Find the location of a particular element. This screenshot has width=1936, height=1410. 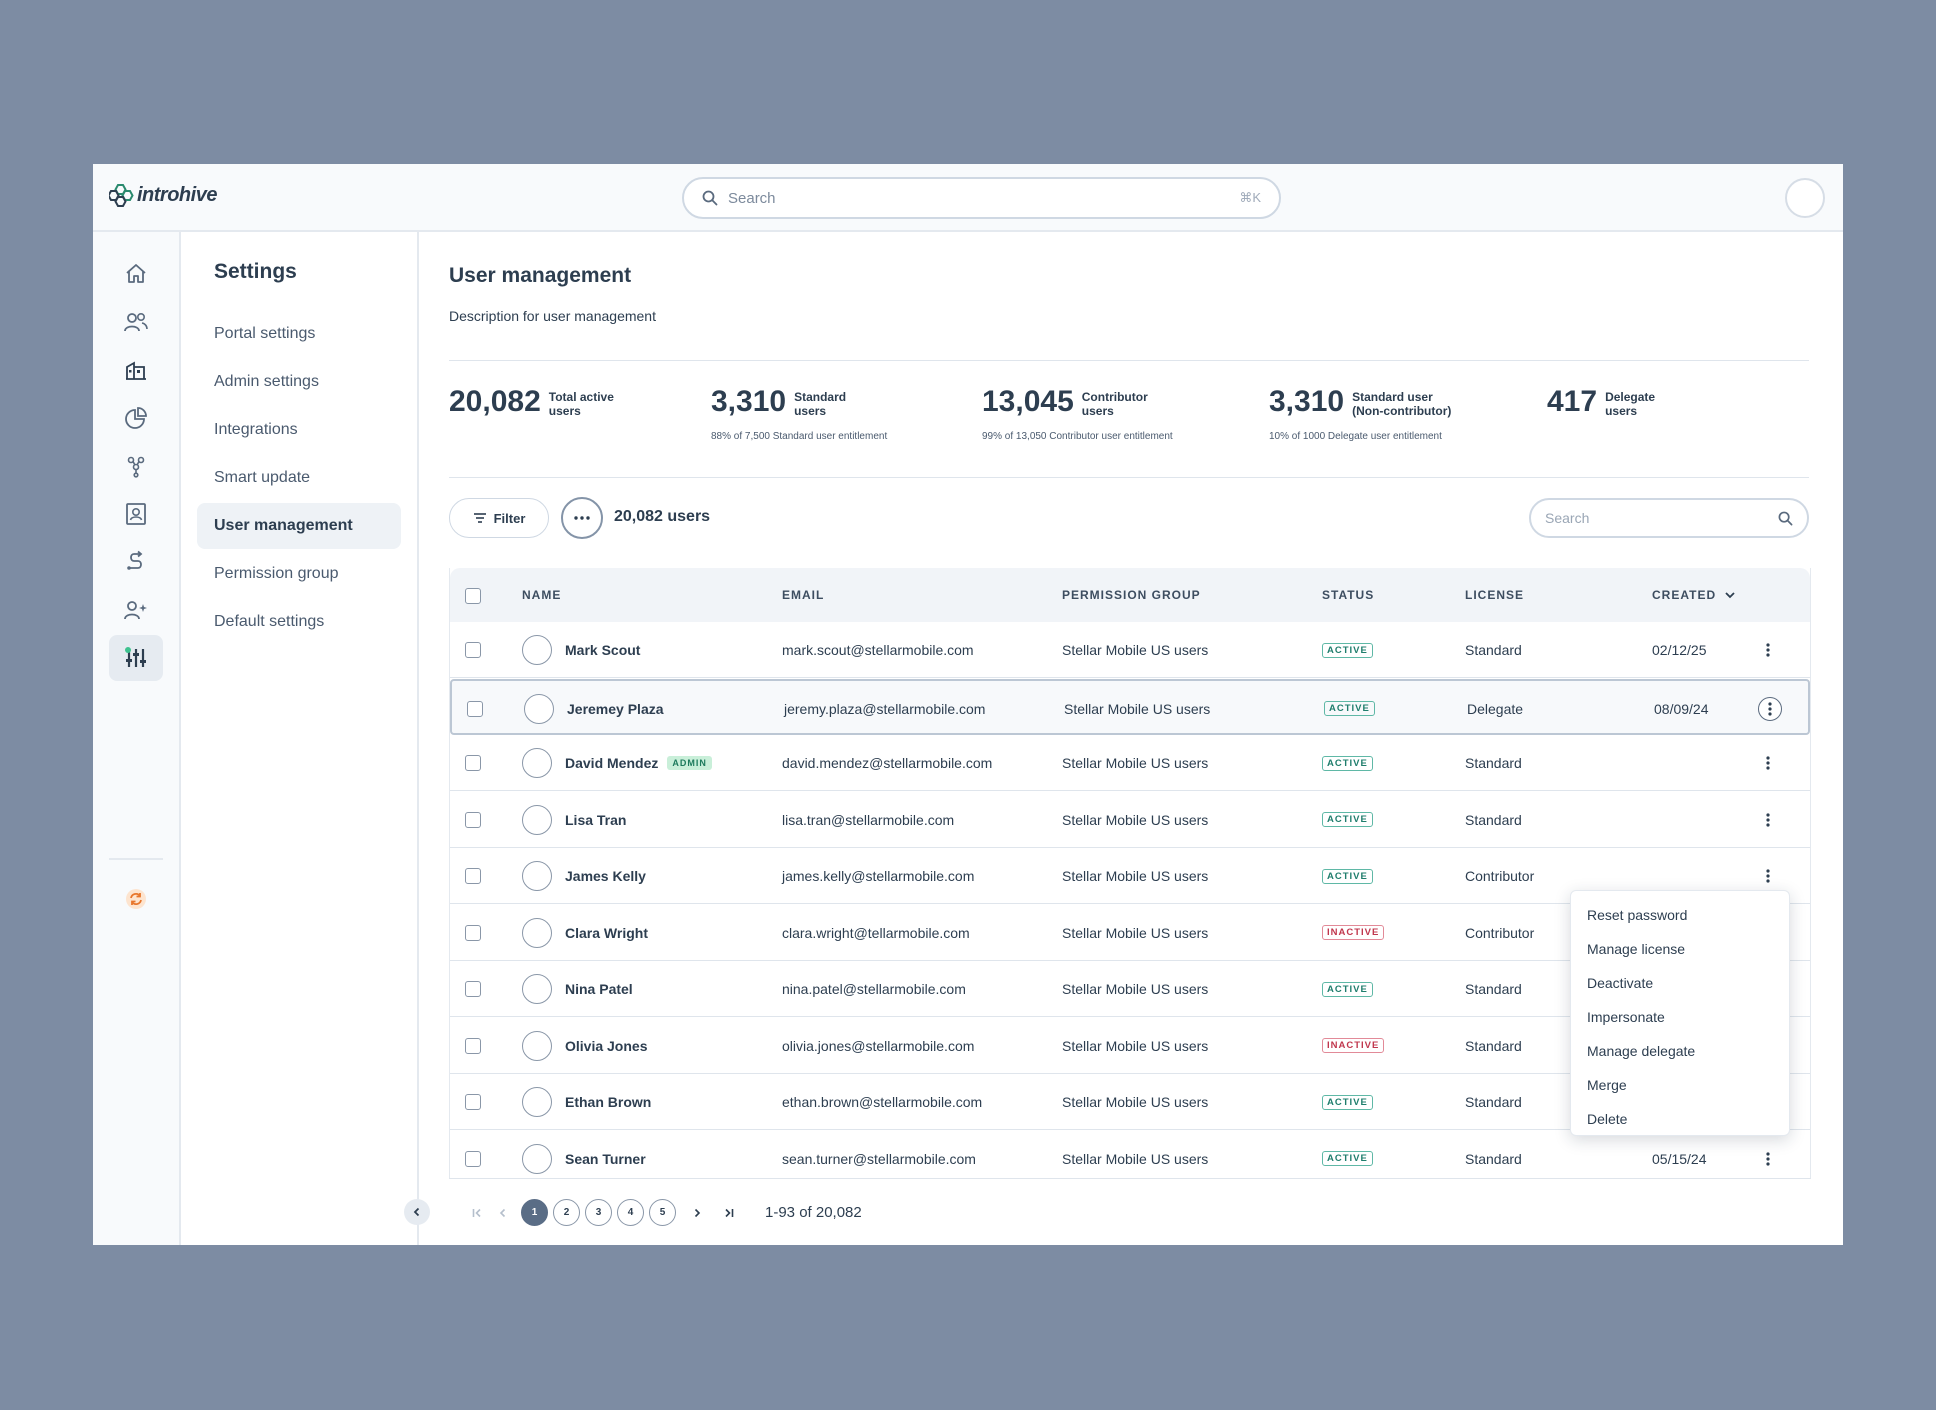

next-page-button is located at coordinates (696, 1212).